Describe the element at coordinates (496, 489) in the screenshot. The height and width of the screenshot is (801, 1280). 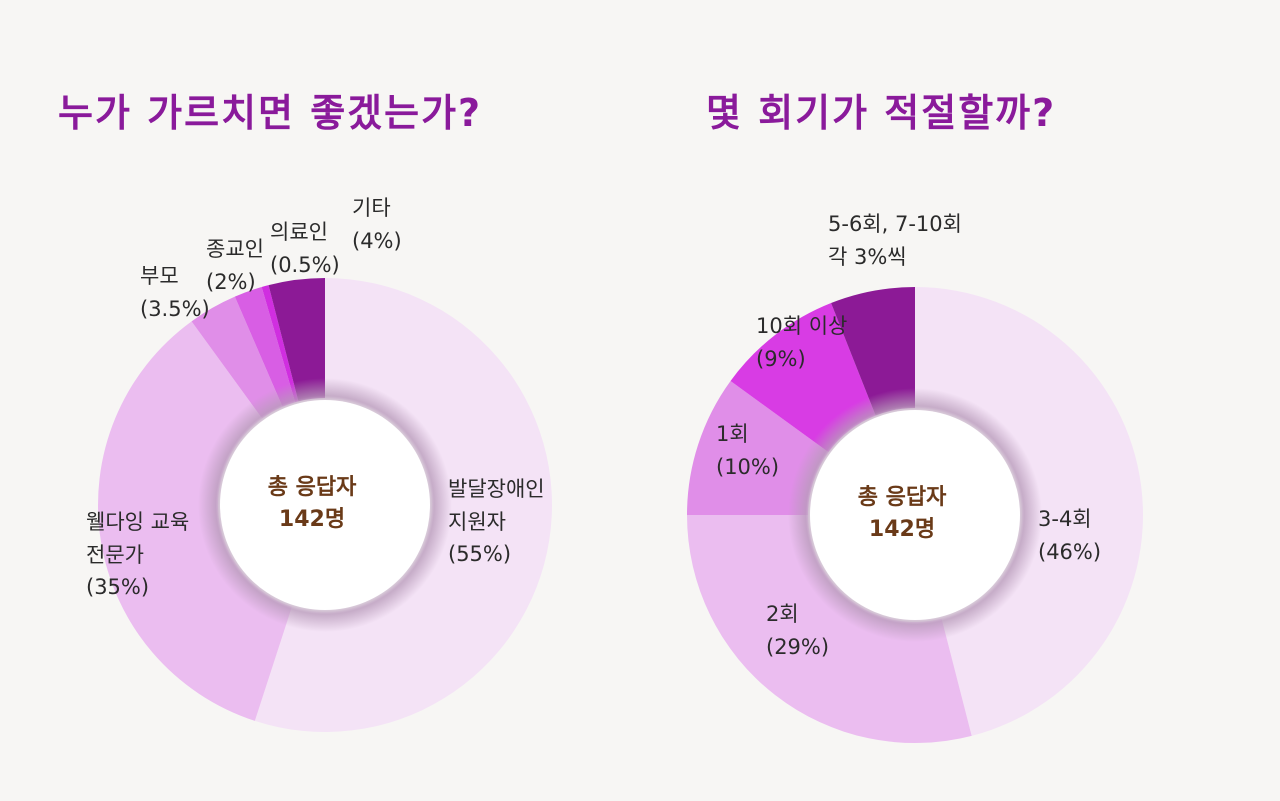
I see `slice-label-line: 발달장애인` at that location.